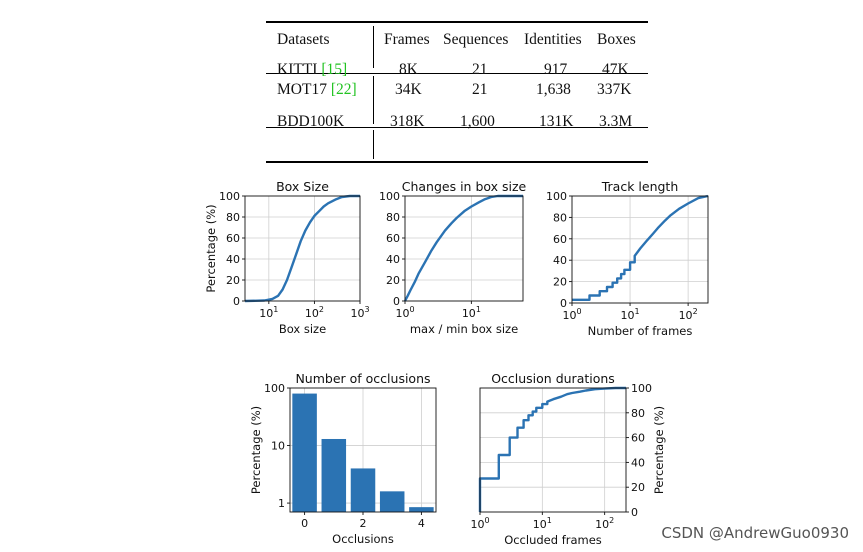  What do you see at coordinates (457, 73) in the screenshot?
I see `table-header-rule` at bounding box center [457, 73].